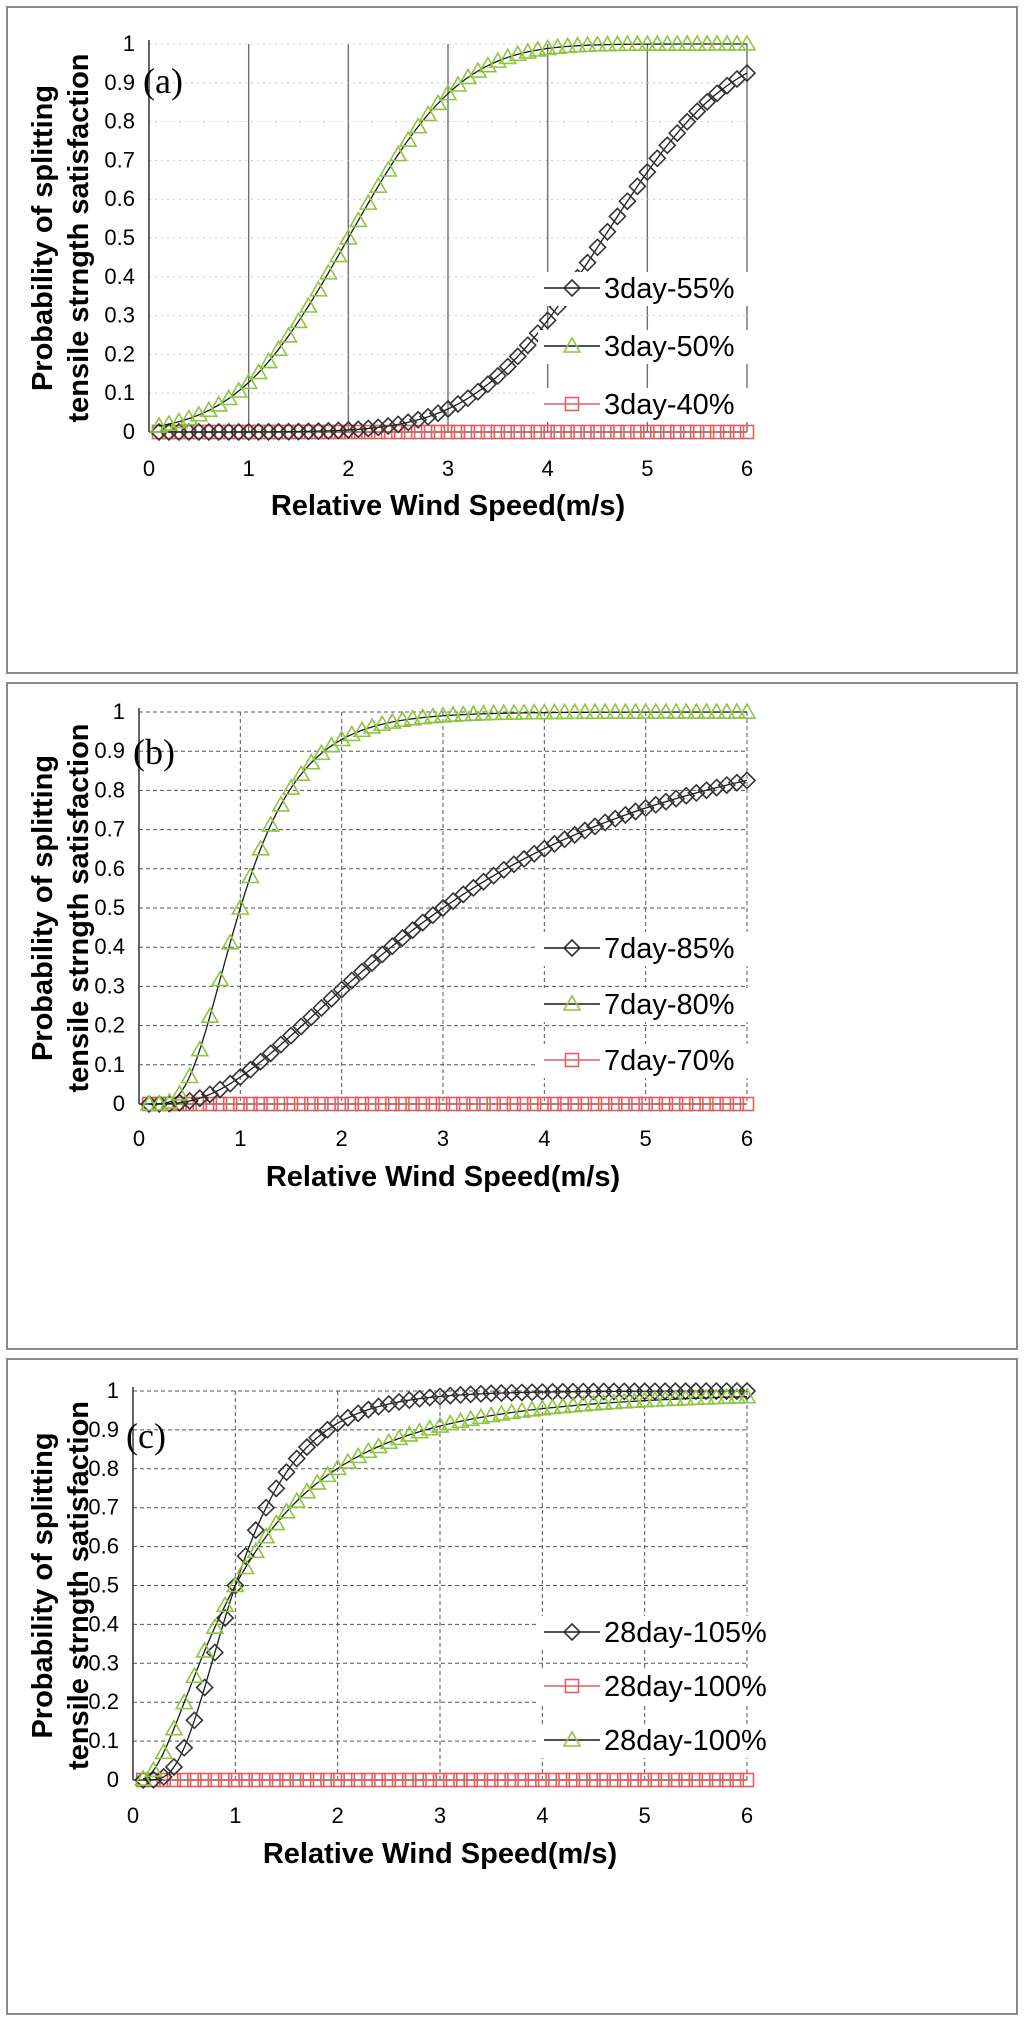 This screenshot has height=2021, width=1024. I want to click on y-tick-label: 0, so click(113, 1779).